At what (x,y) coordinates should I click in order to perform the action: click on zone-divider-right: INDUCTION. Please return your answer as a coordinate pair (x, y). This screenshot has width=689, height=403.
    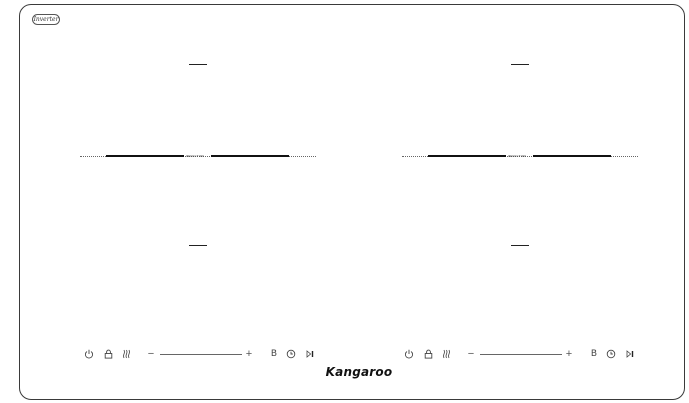
    Looking at the image, I should click on (520, 157).